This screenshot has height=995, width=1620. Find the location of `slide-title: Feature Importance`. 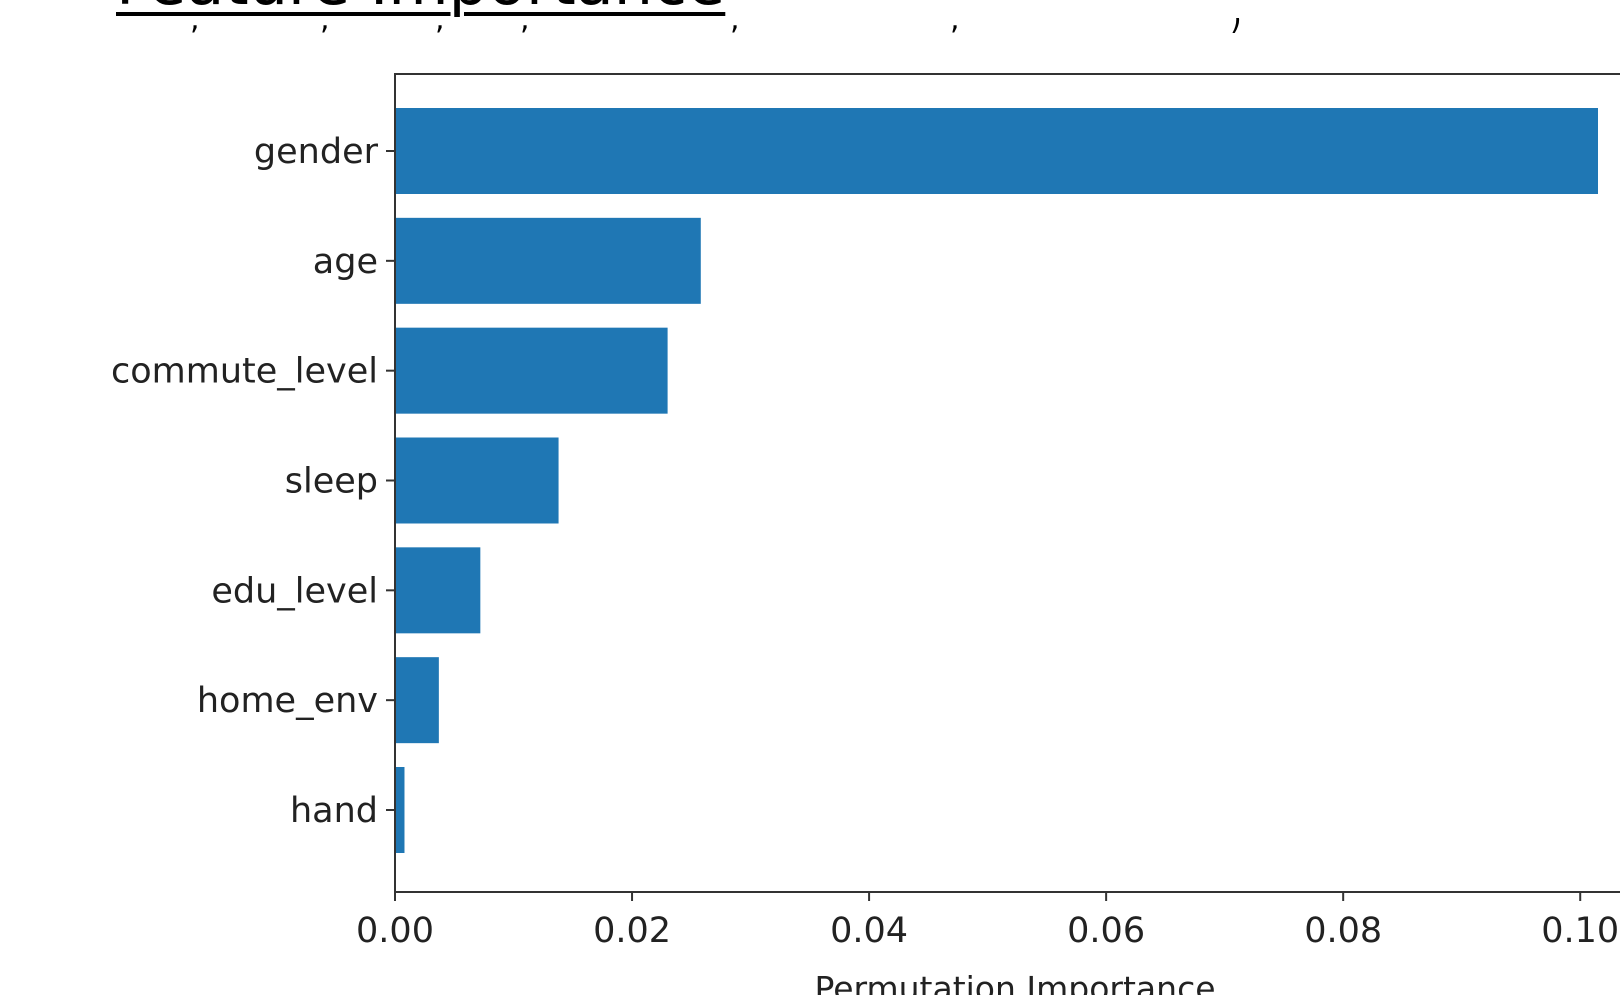

slide-title: Feature Importance is located at coordinates (420, 7).